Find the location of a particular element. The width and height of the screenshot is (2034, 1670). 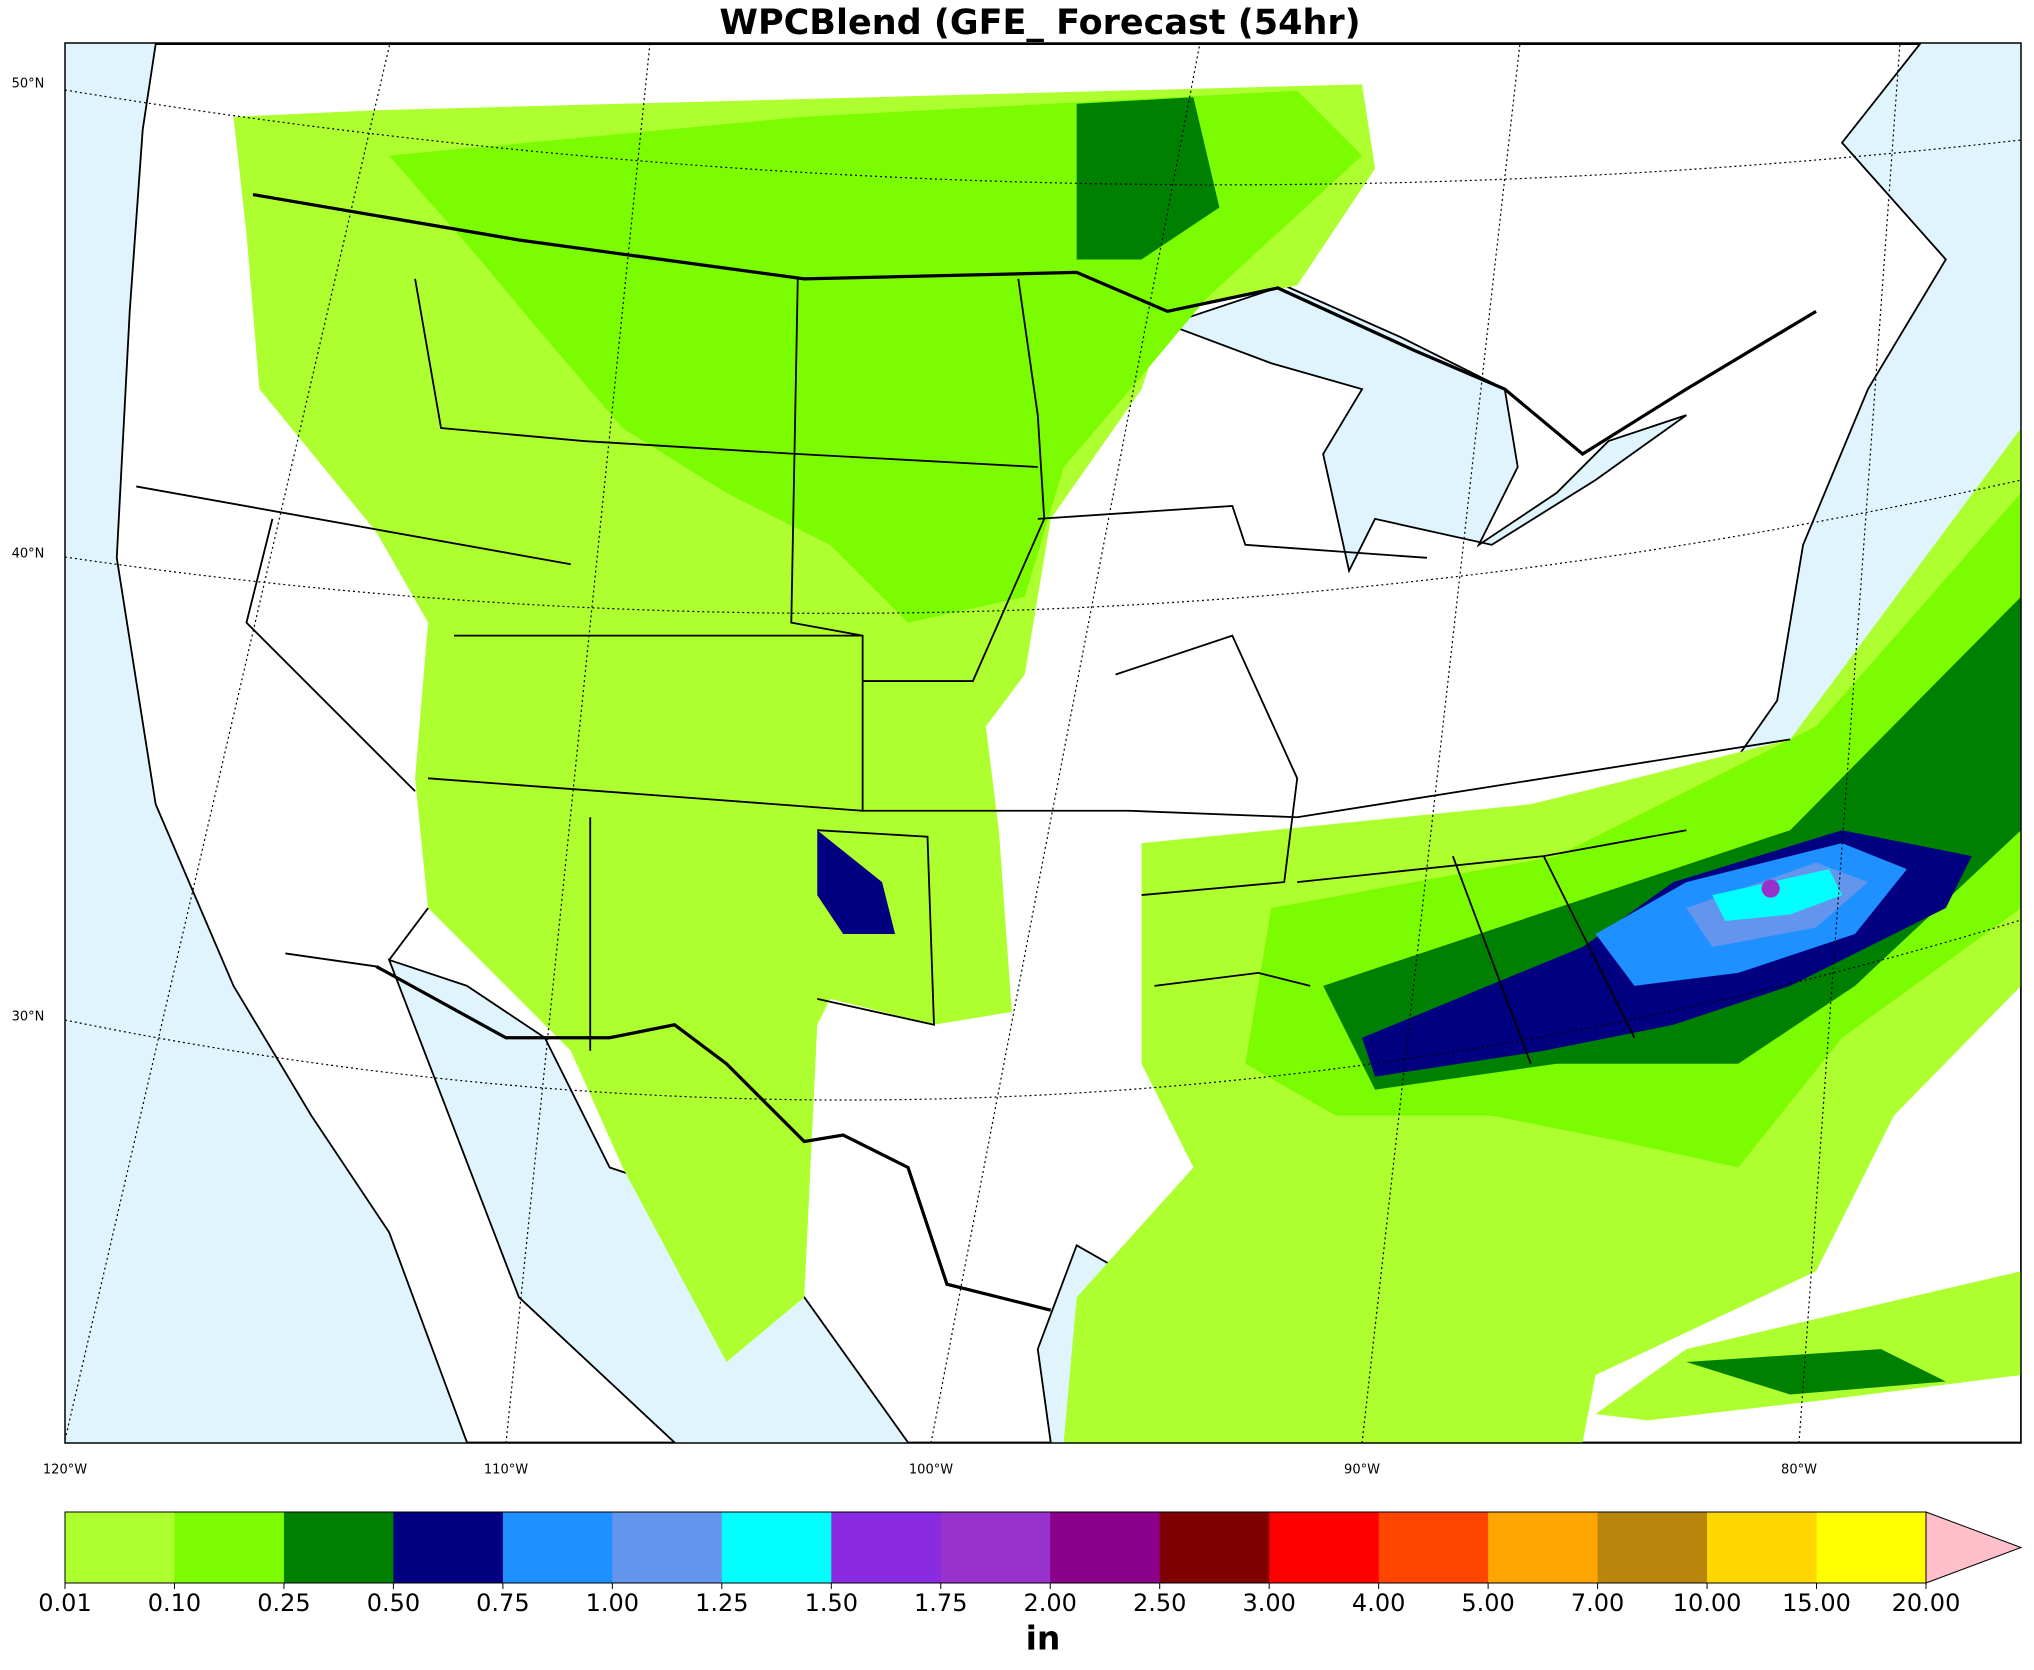

colorbar-tick-label: 1.50 is located at coordinates (831, 1603).